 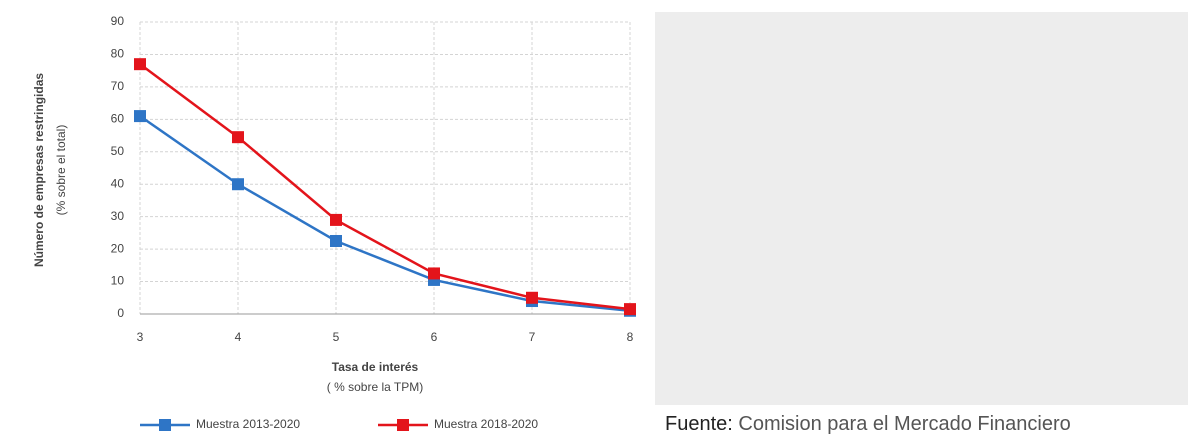 What do you see at coordinates (118, 21) in the screenshot?
I see `y-tick-label: 90` at bounding box center [118, 21].